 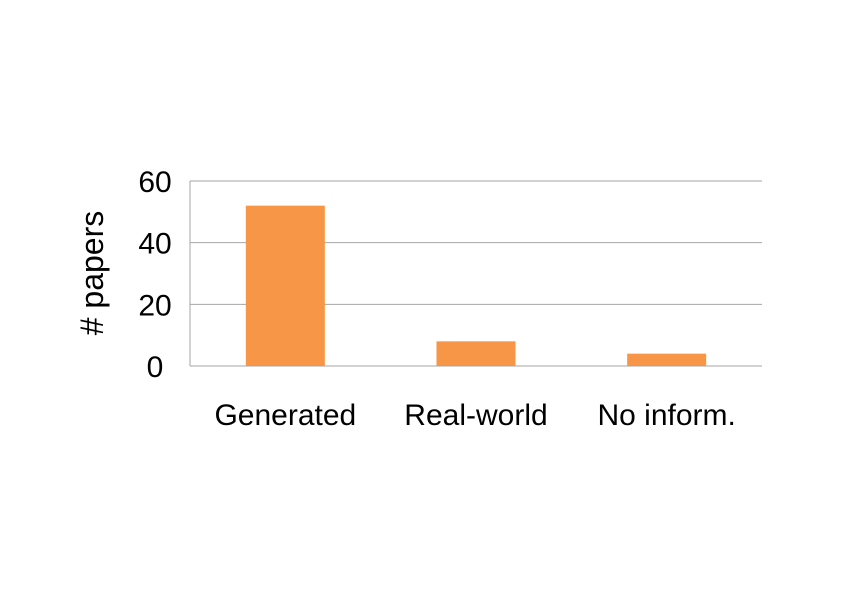 What do you see at coordinates (154, 305) in the screenshot?
I see `y-tick-label: 20` at bounding box center [154, 305].